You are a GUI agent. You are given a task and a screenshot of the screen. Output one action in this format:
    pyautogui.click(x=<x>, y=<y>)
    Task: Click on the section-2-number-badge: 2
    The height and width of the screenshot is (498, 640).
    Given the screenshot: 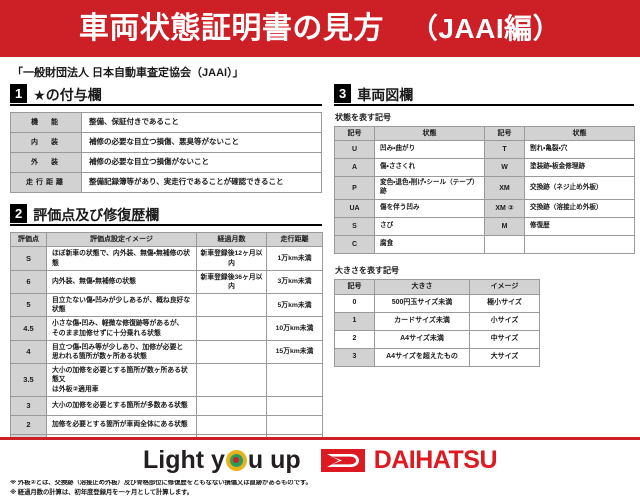 What is the action you would take?
    pyautogui.click(x=19, y=213)
    